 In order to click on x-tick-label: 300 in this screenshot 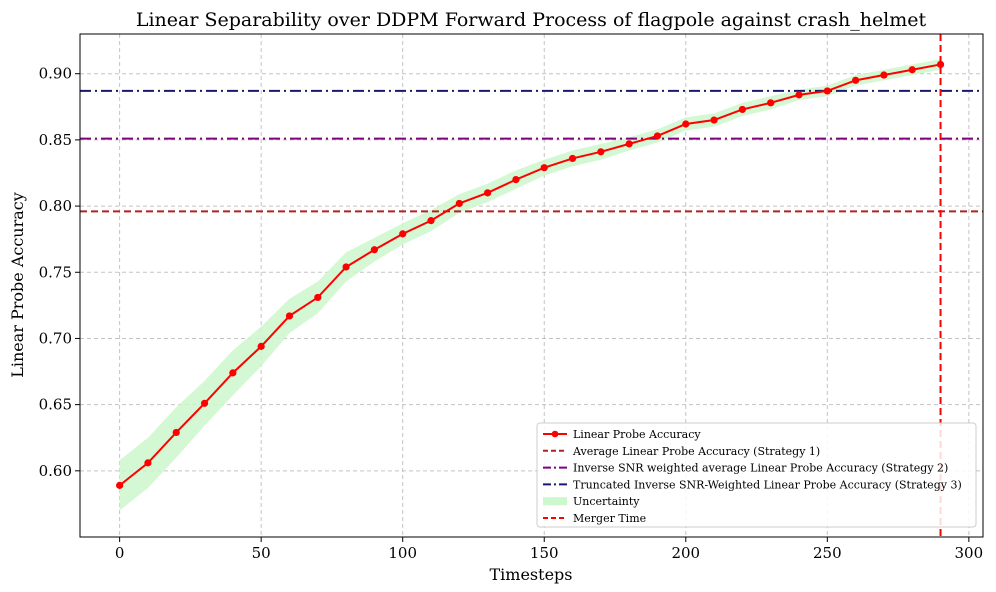, I will do `click(969, 553)`.